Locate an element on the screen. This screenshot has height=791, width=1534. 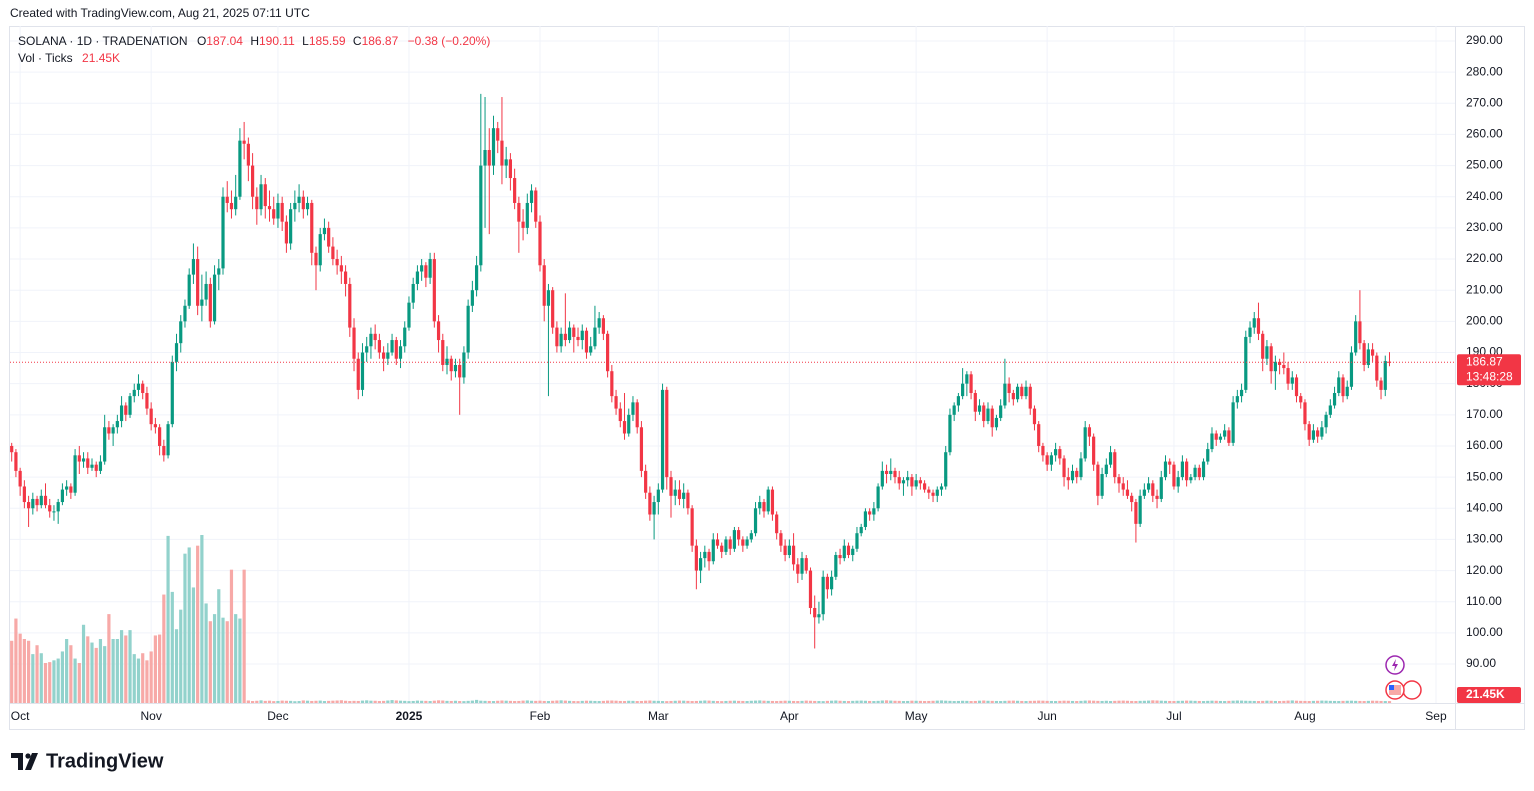
y-tick-label: 90.00 is located at coordinates (1481, 663).